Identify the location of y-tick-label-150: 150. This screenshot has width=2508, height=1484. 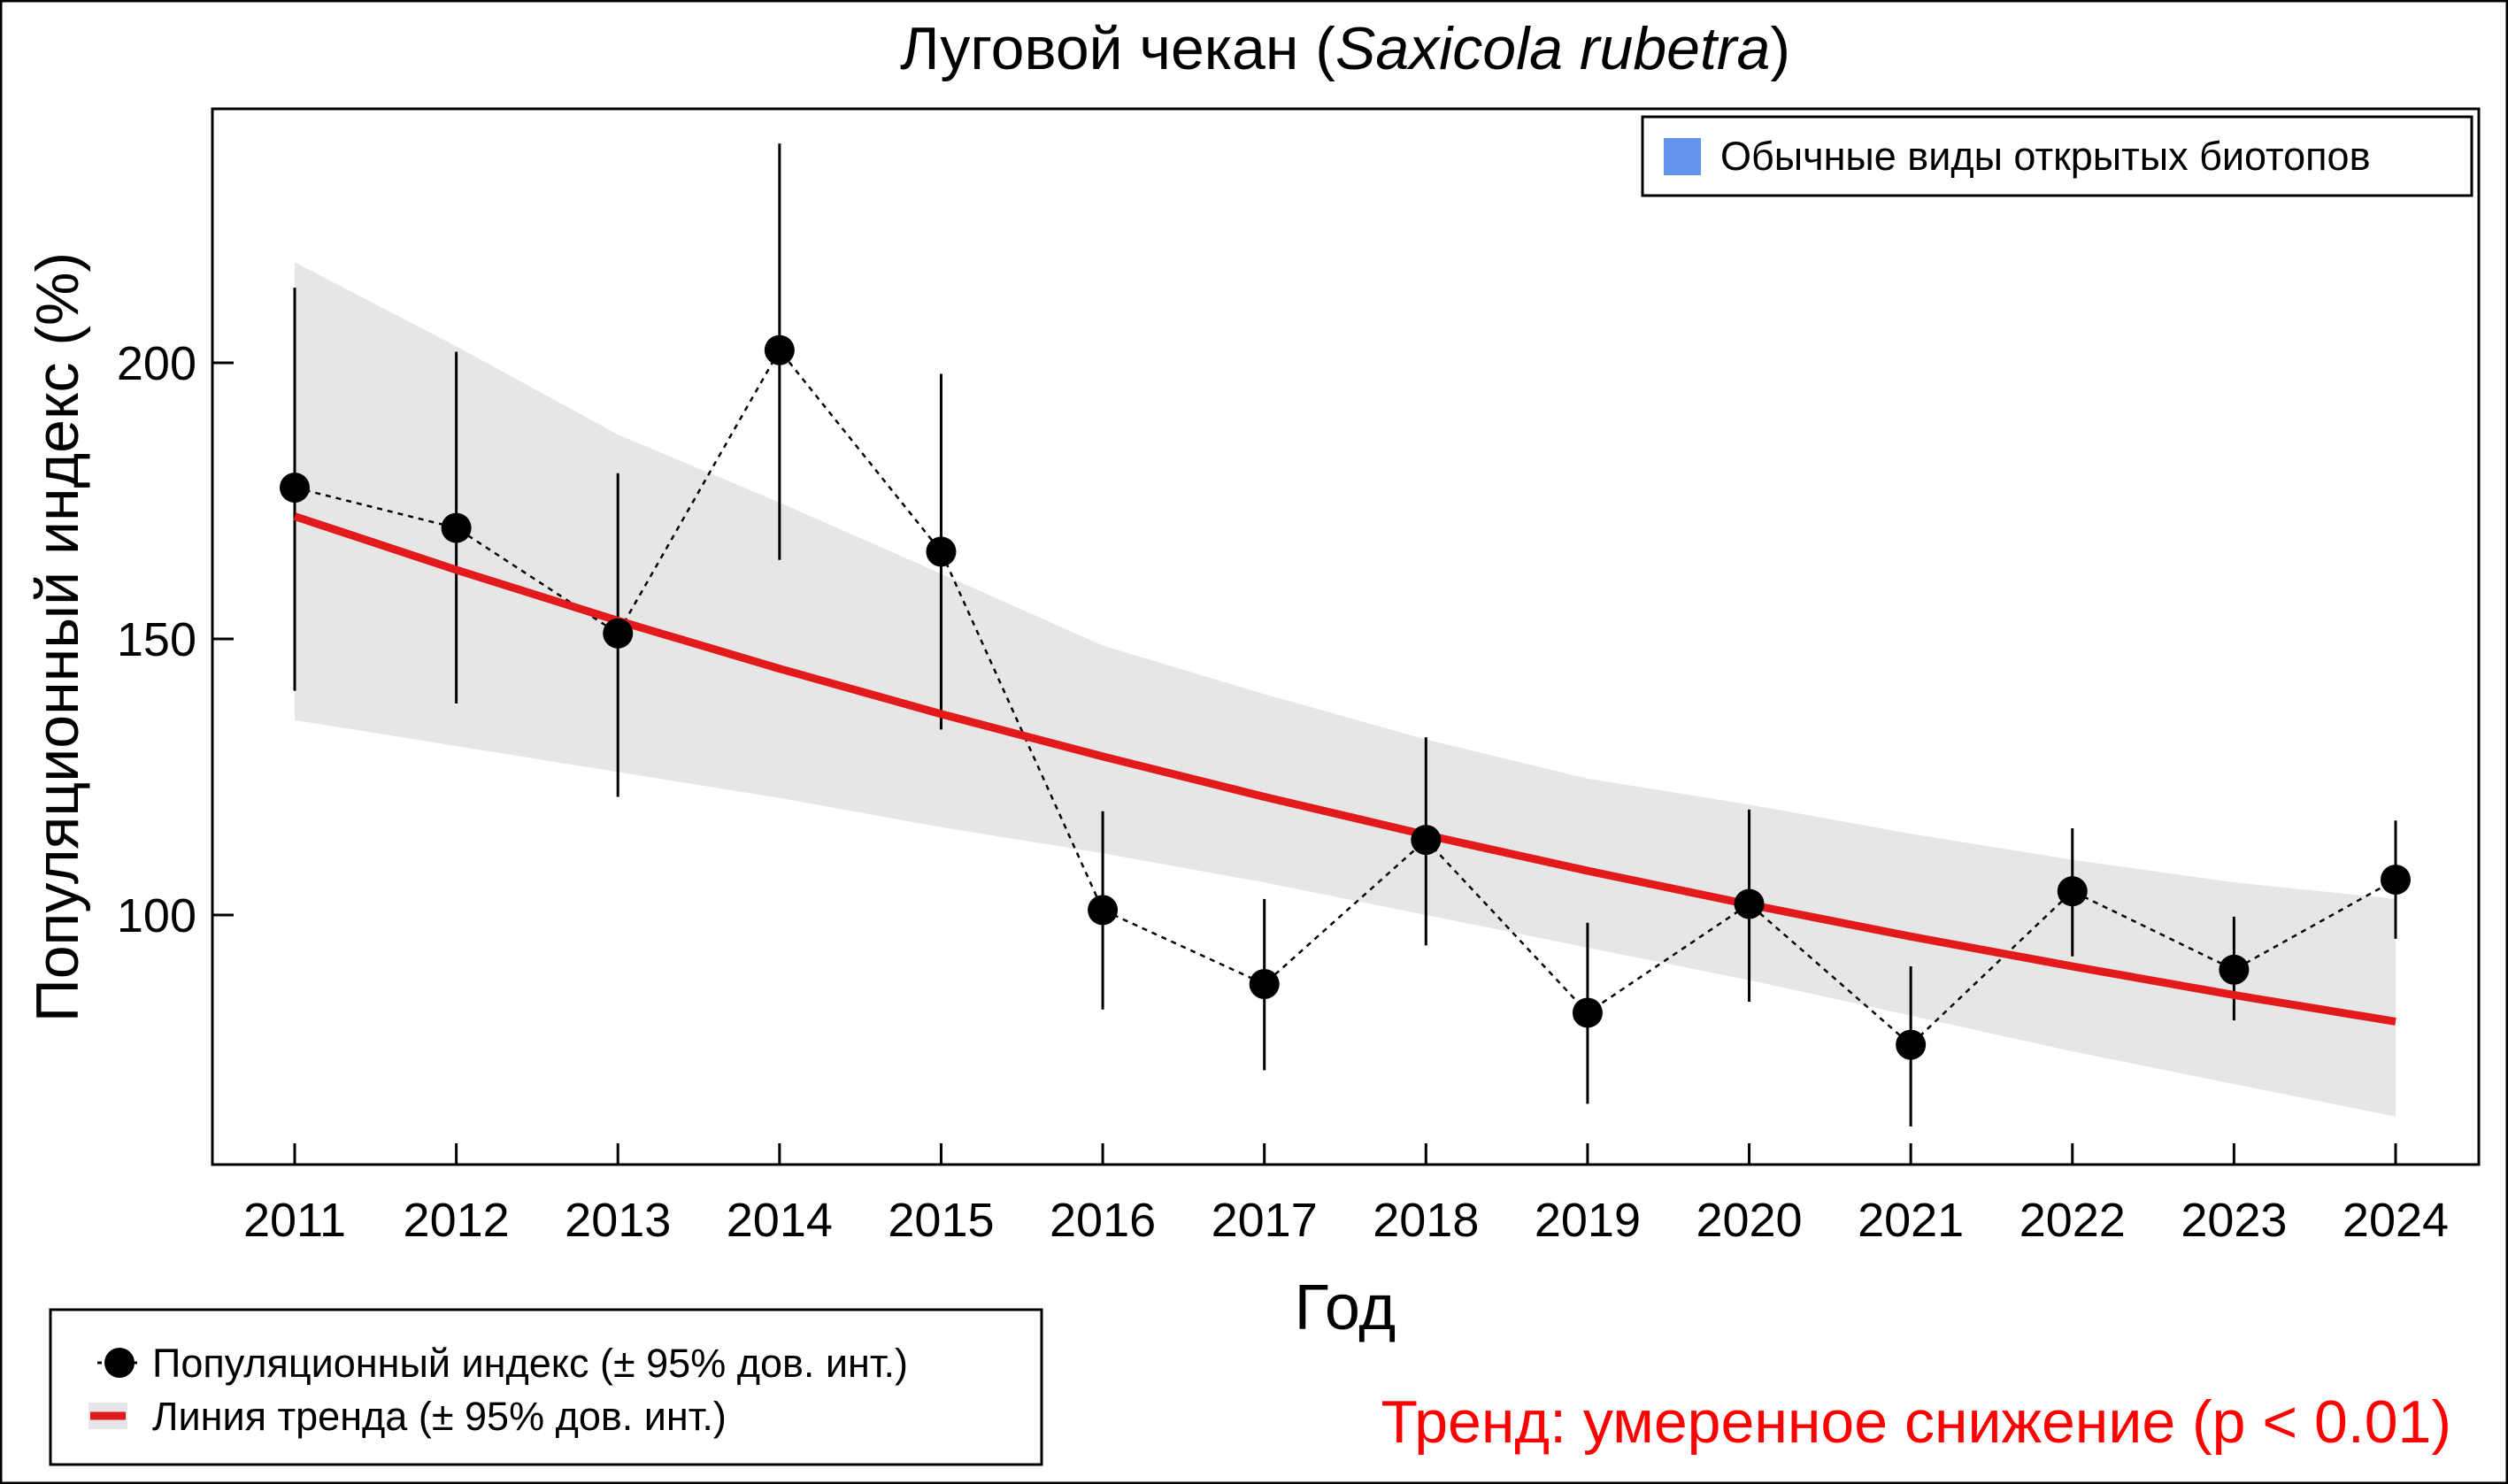
(156, 639).